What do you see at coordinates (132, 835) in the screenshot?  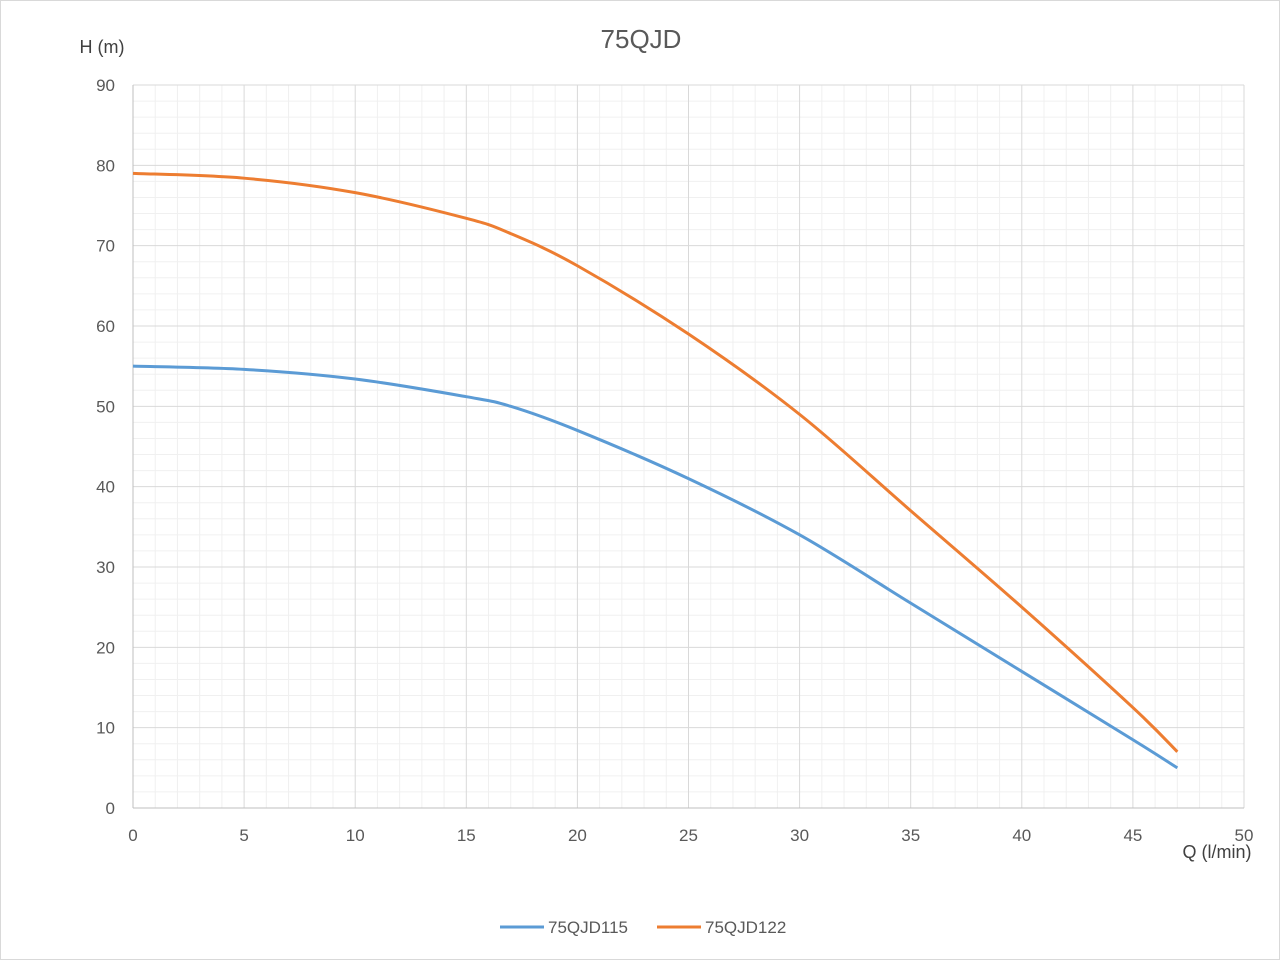 I see `x-tick-label: 0` at bounding box center [132, 835].